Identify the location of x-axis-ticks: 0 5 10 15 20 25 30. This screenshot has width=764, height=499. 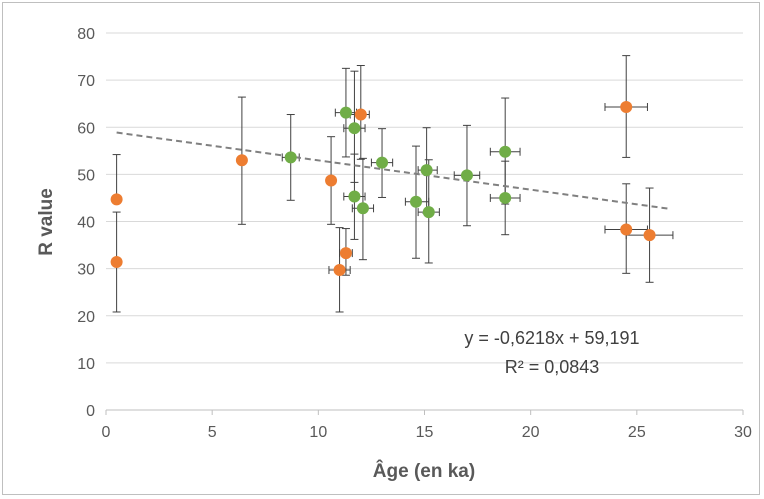
(427, 425).